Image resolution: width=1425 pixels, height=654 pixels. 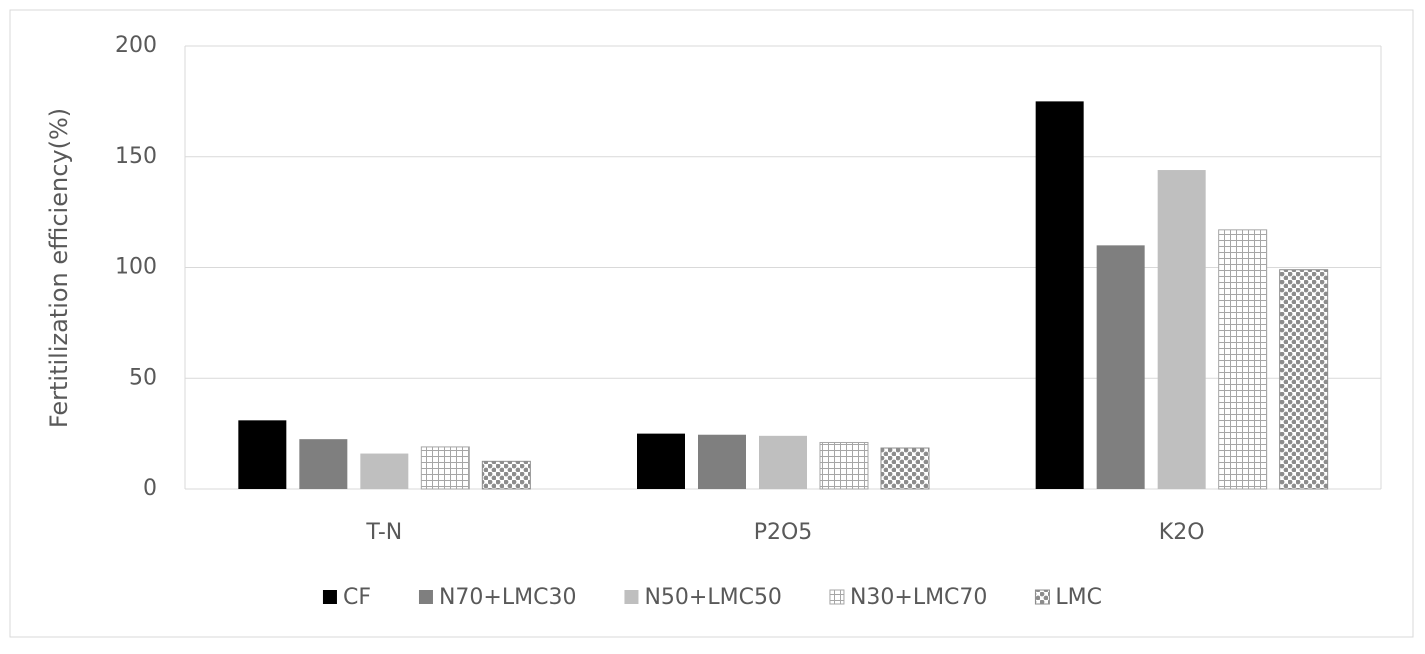 What do you see at coordinates (712, 597) in the screenshot?
I see `legend-label: N50+LMC50` at bounding box center [712, 597].